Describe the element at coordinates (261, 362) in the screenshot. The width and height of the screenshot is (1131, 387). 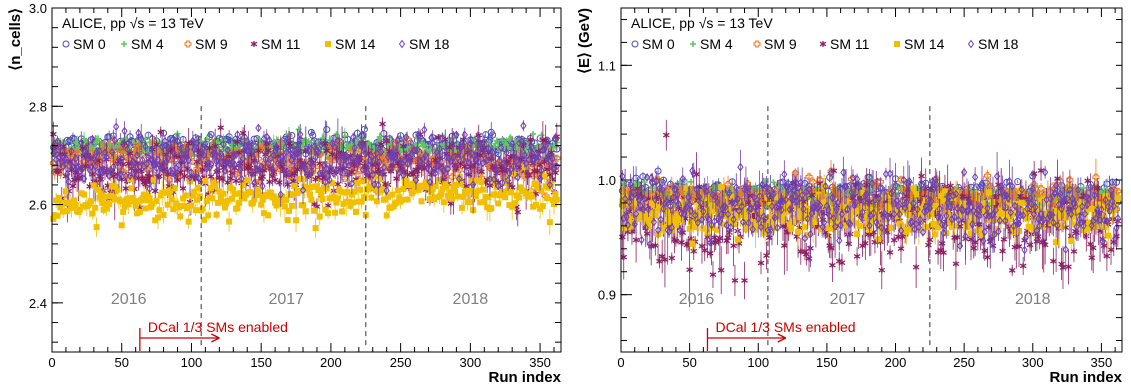
I see `x-tick-label: 150` at that location.